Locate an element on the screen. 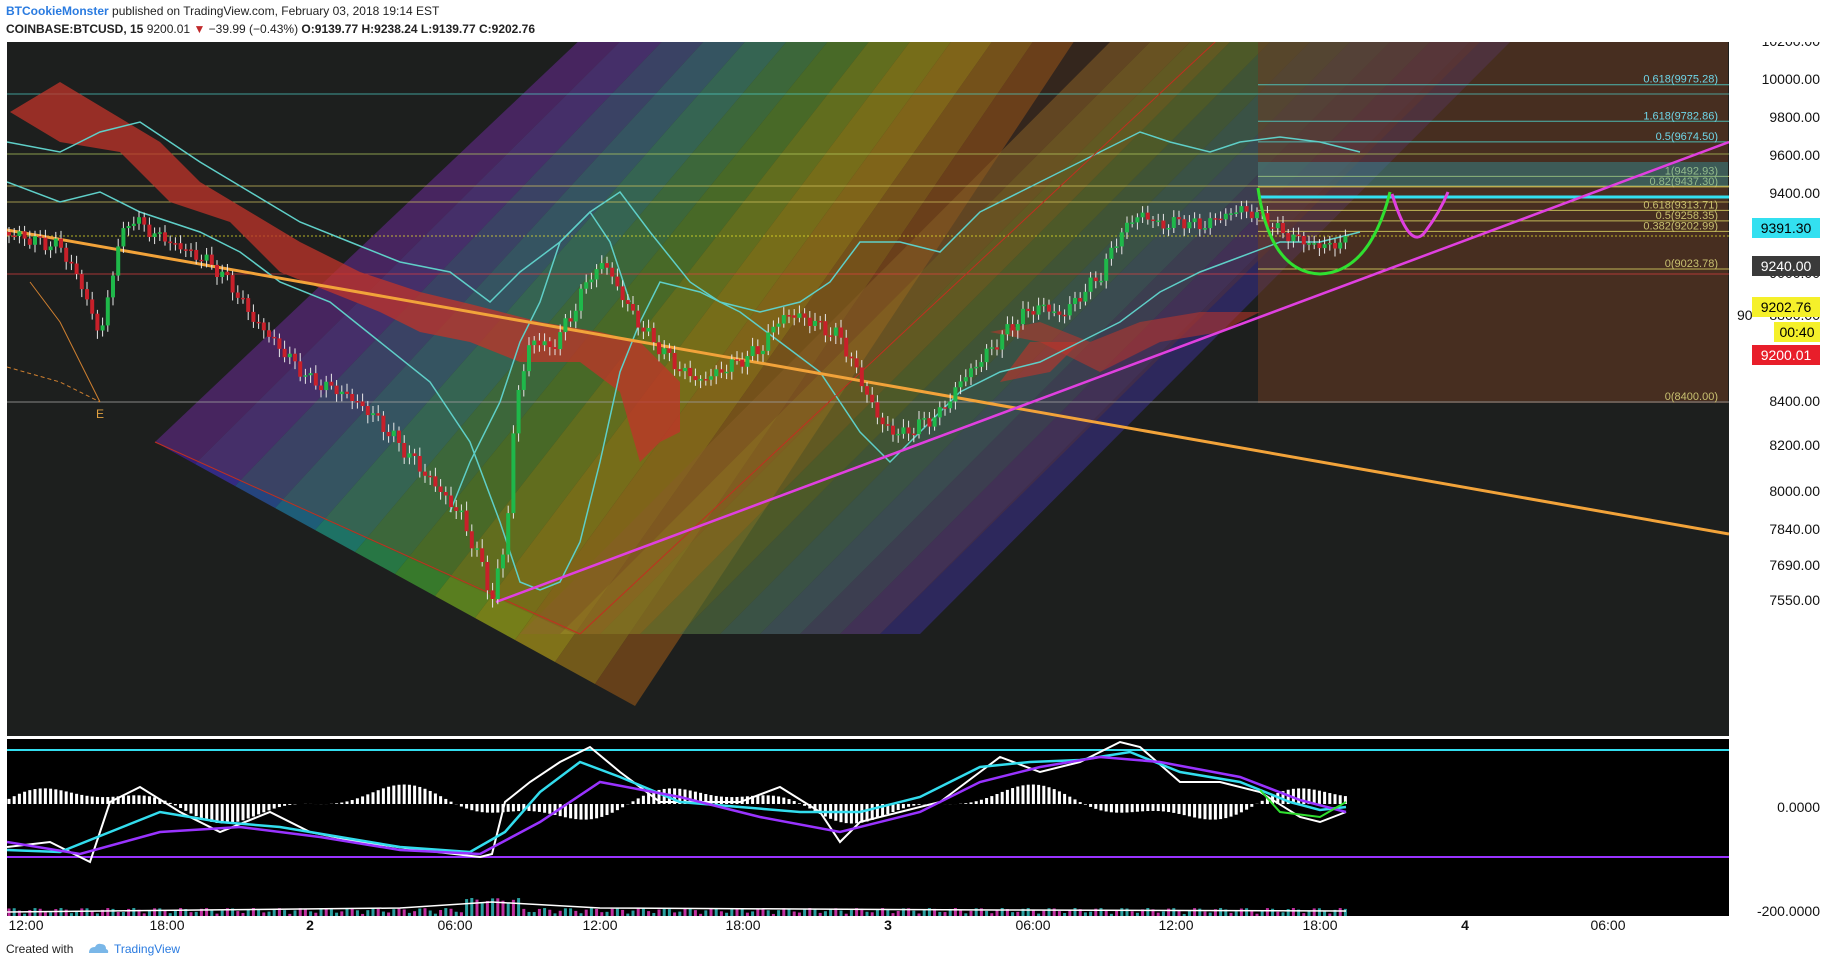 The width and height of the screenshot is (1822, 964). author-link: BTCookieMonster is located at coordinates (57, 11).